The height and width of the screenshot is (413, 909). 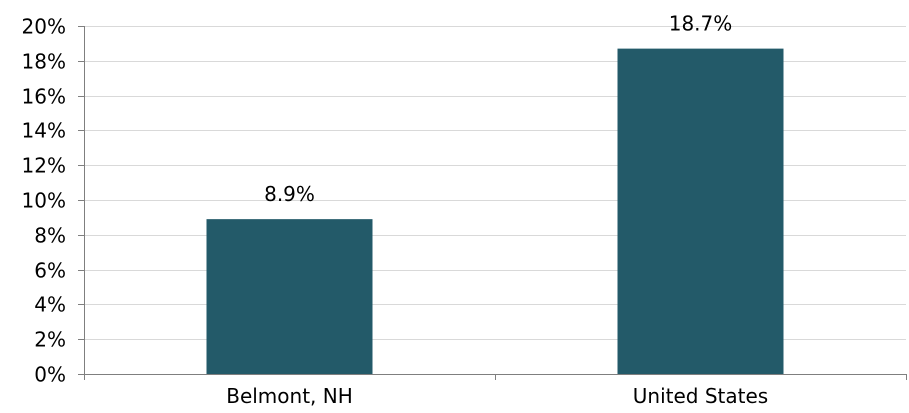 What do you see at coordinates (700, 396) in the screenshot?
I see `x-category-label: United States` at bounding box center [700, 396].